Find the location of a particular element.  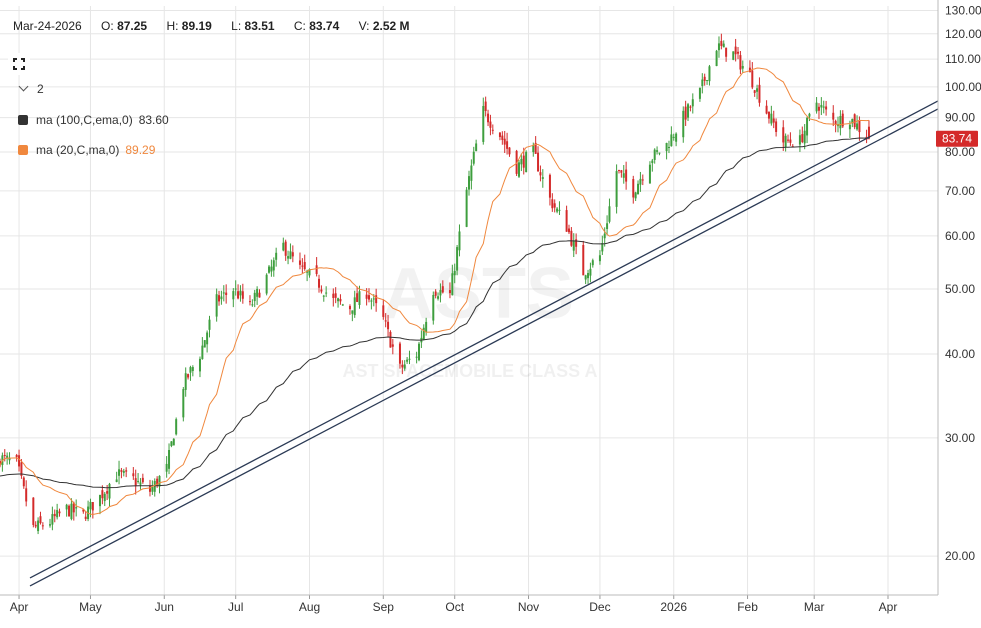

studies-toggle: 2 is located at coordinates (31, 88).